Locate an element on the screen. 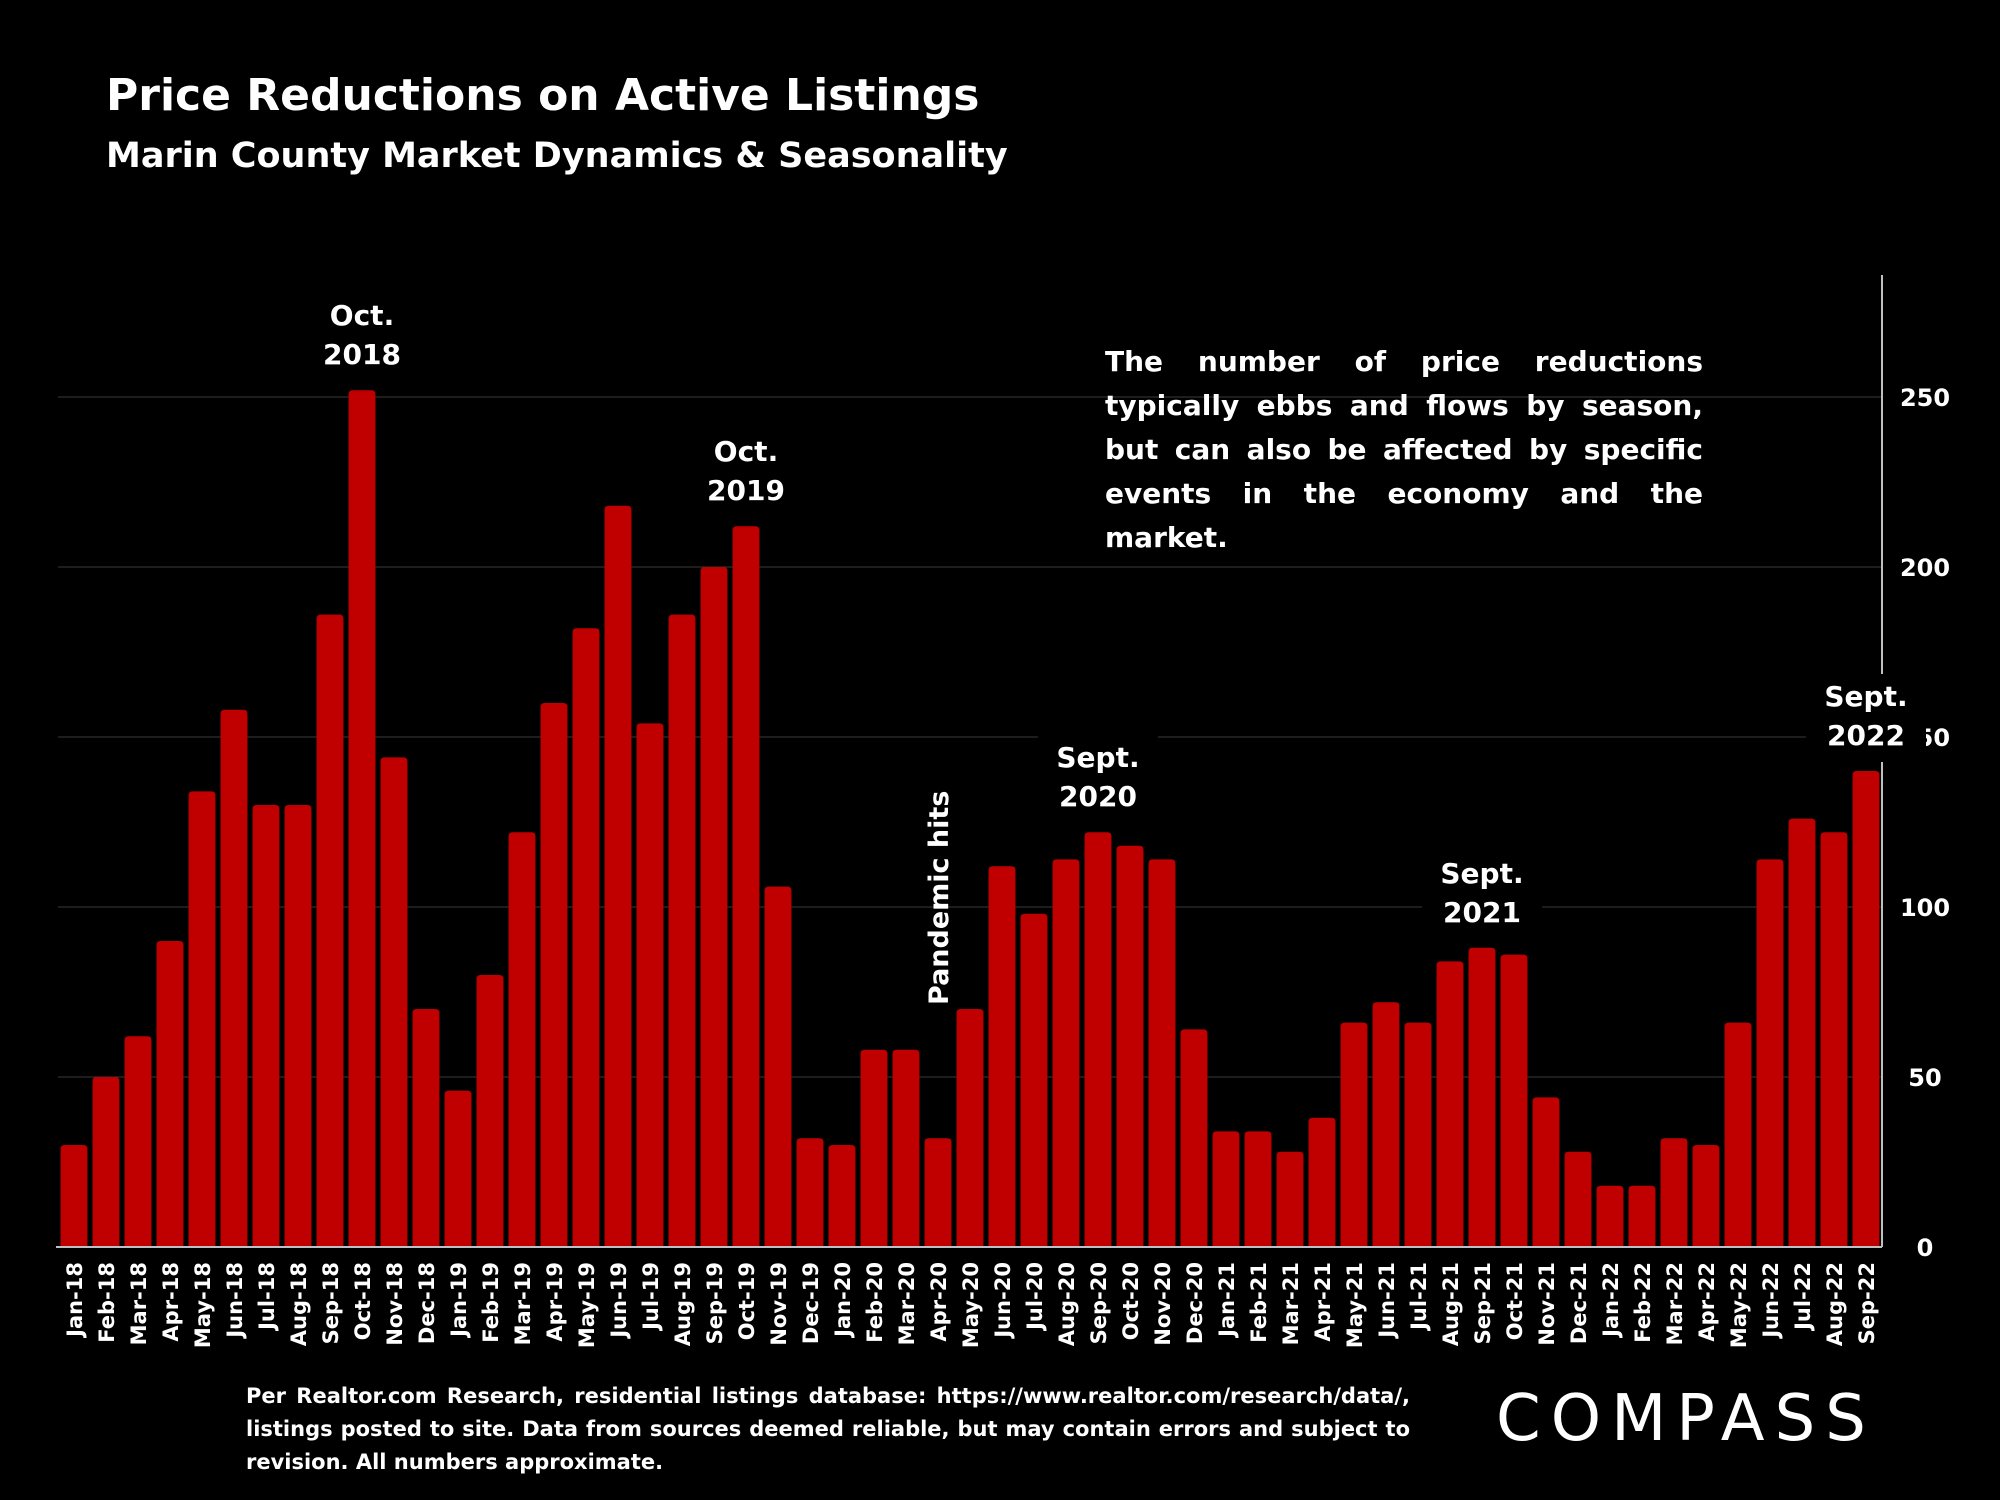  x-tick-label: Apr-19 is located at coordinates (555, 1302).